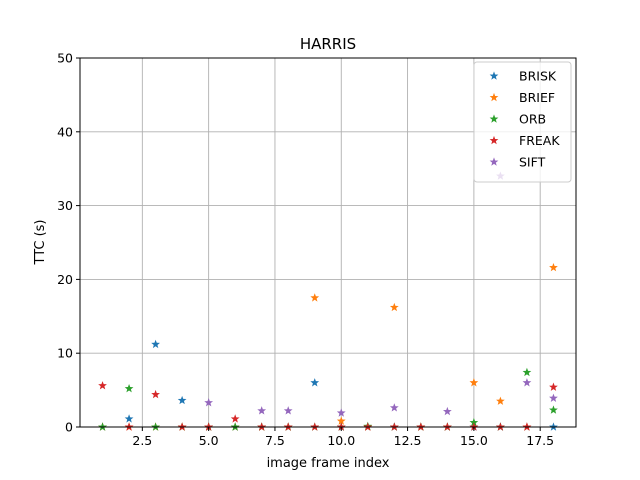  What do you see at coordinates (40, 242) in the screenshot?
I see `y-axis-label: TTC (s)` at bounding box center [40, 242].